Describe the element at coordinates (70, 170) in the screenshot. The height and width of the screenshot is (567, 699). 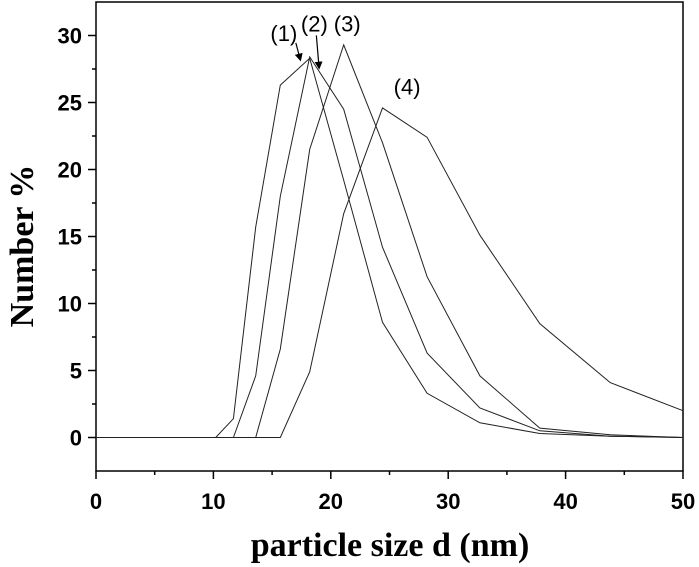
I see `y-tick-label: 20` at that location.